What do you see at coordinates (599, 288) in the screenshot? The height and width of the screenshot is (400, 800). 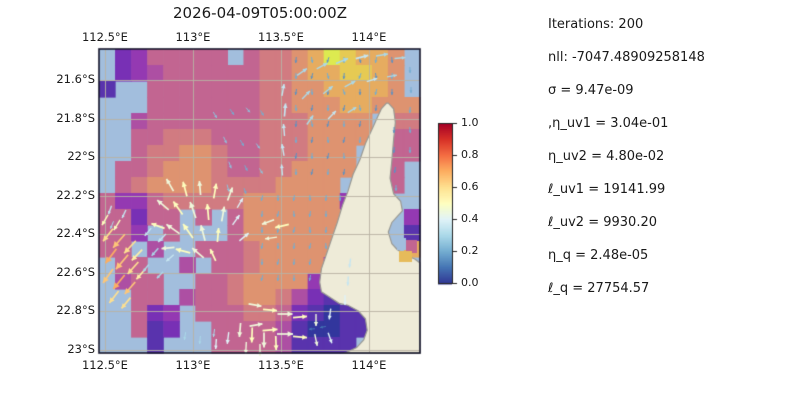 I see `annotation-ell-q: ℓ_q = 27754.57` at bounding box center [599, 288].